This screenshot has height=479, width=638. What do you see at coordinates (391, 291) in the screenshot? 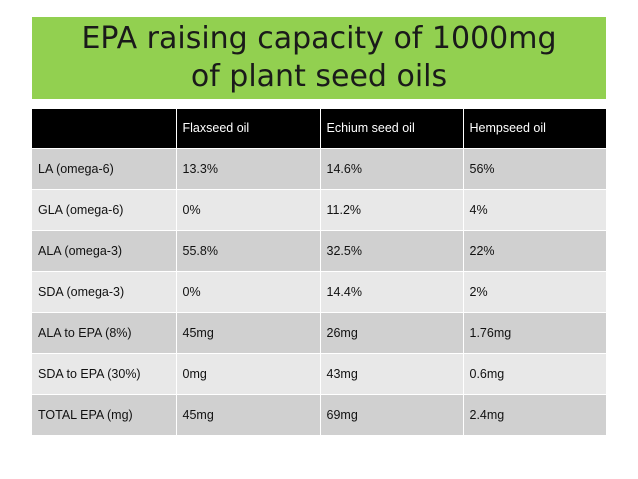
I see `cell-echium: 14.4%` at bounding box center [391, 291].